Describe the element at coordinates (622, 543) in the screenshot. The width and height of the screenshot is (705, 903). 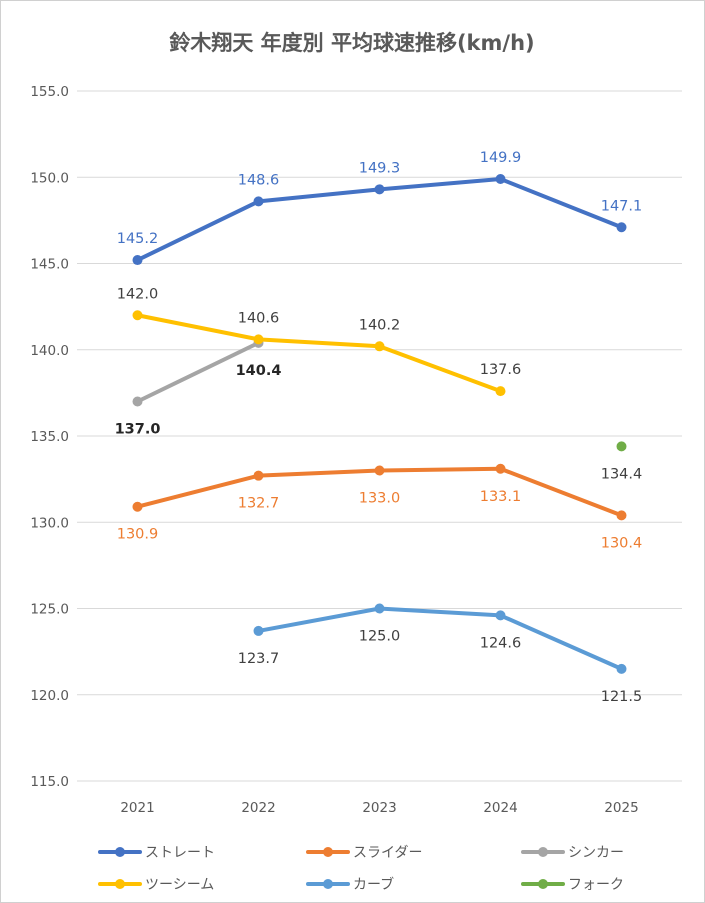
I see `data-label: 130.4` at that location.